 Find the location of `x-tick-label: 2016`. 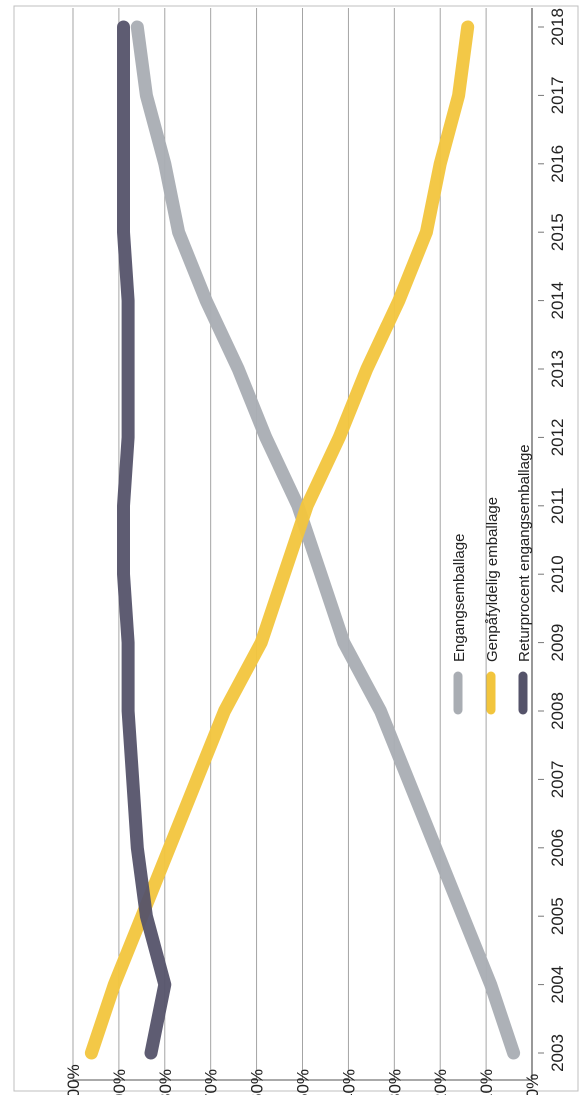

x-tick-label: 2016 is located at coordinates (557, 164).